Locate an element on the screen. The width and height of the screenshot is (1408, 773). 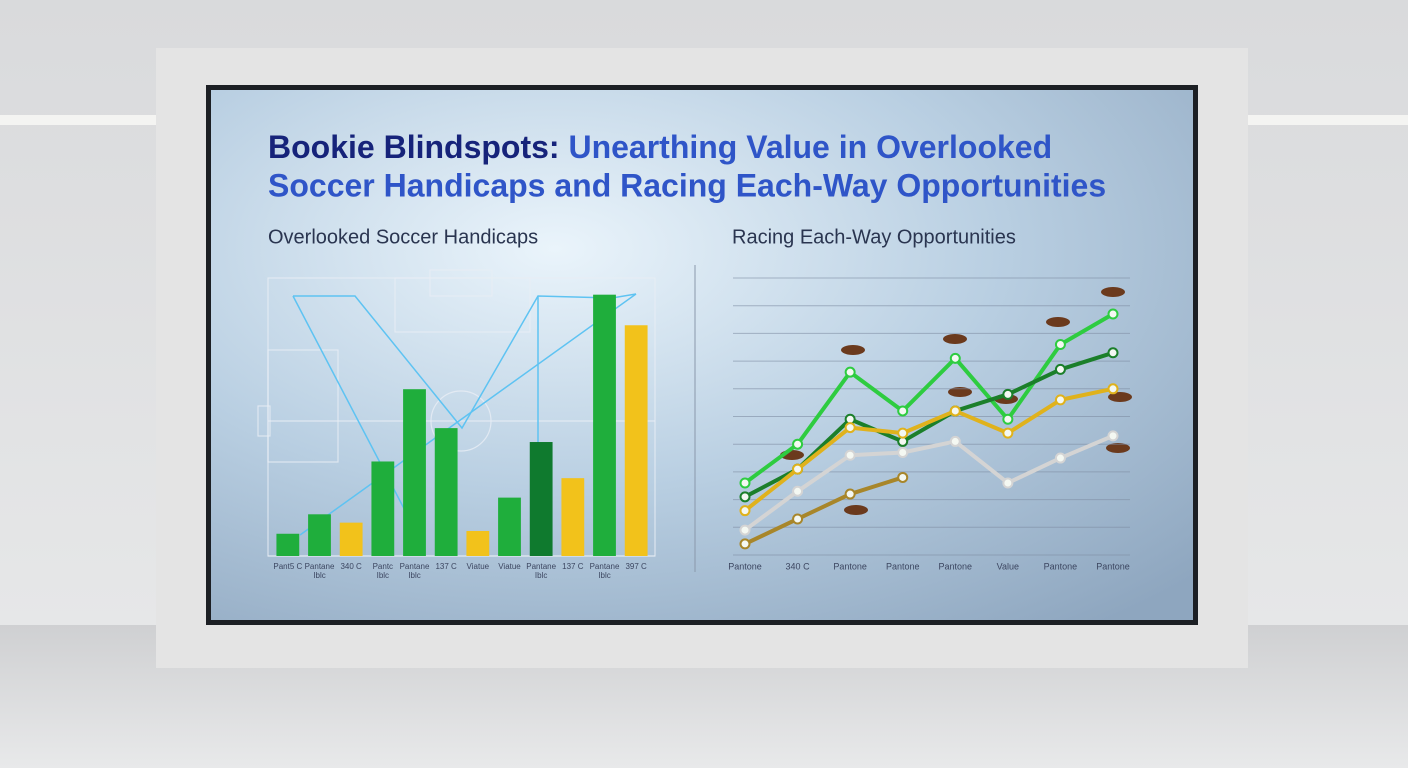
chart-title: Overlooked Soccer Handicaps is located at coordinates (403, 237).